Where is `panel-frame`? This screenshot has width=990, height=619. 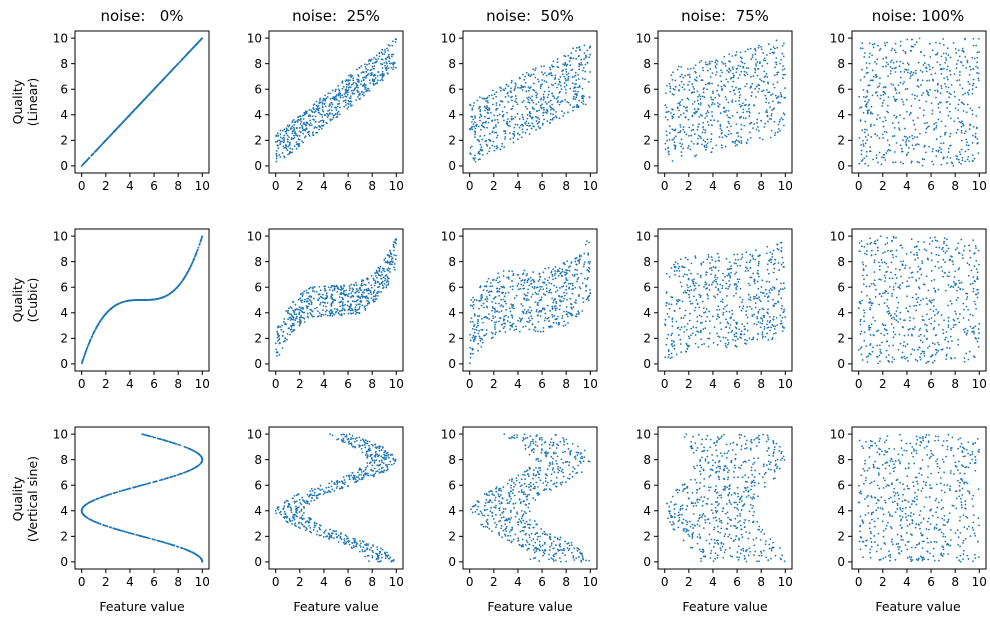 panel-frame is located at coordinates (336, 102).